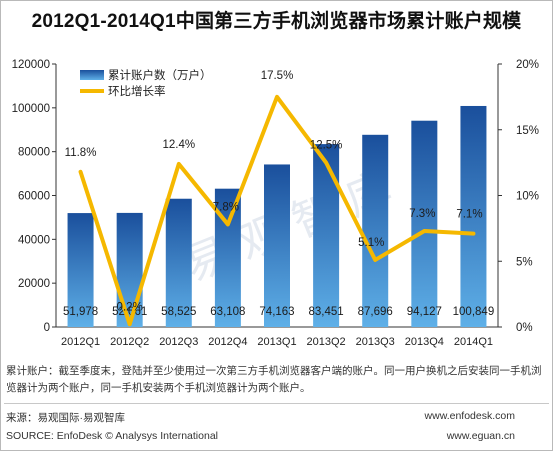  What do you see at coordinates (371, 243) in the screenshot?
I see `line-value-label: 5.1%` at bounding box center [371, 243].